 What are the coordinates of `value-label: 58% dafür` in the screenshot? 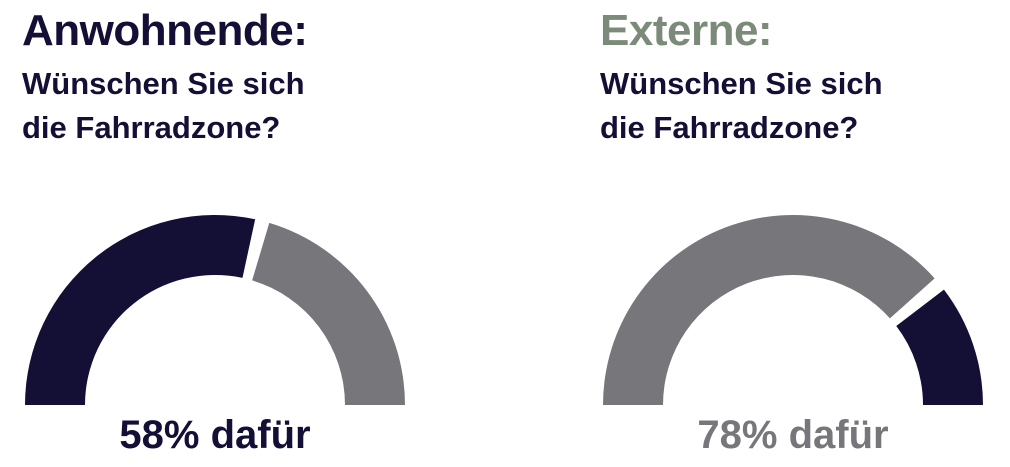 It's located at (214, 435).